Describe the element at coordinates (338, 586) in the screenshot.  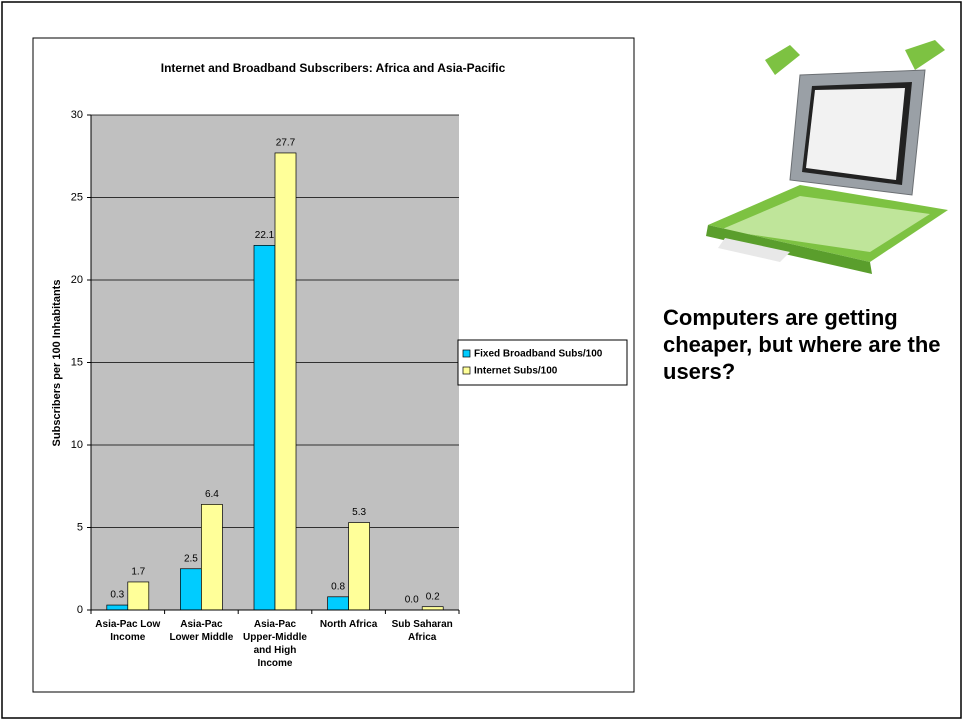
I see `data-label: 0.8` at that location.